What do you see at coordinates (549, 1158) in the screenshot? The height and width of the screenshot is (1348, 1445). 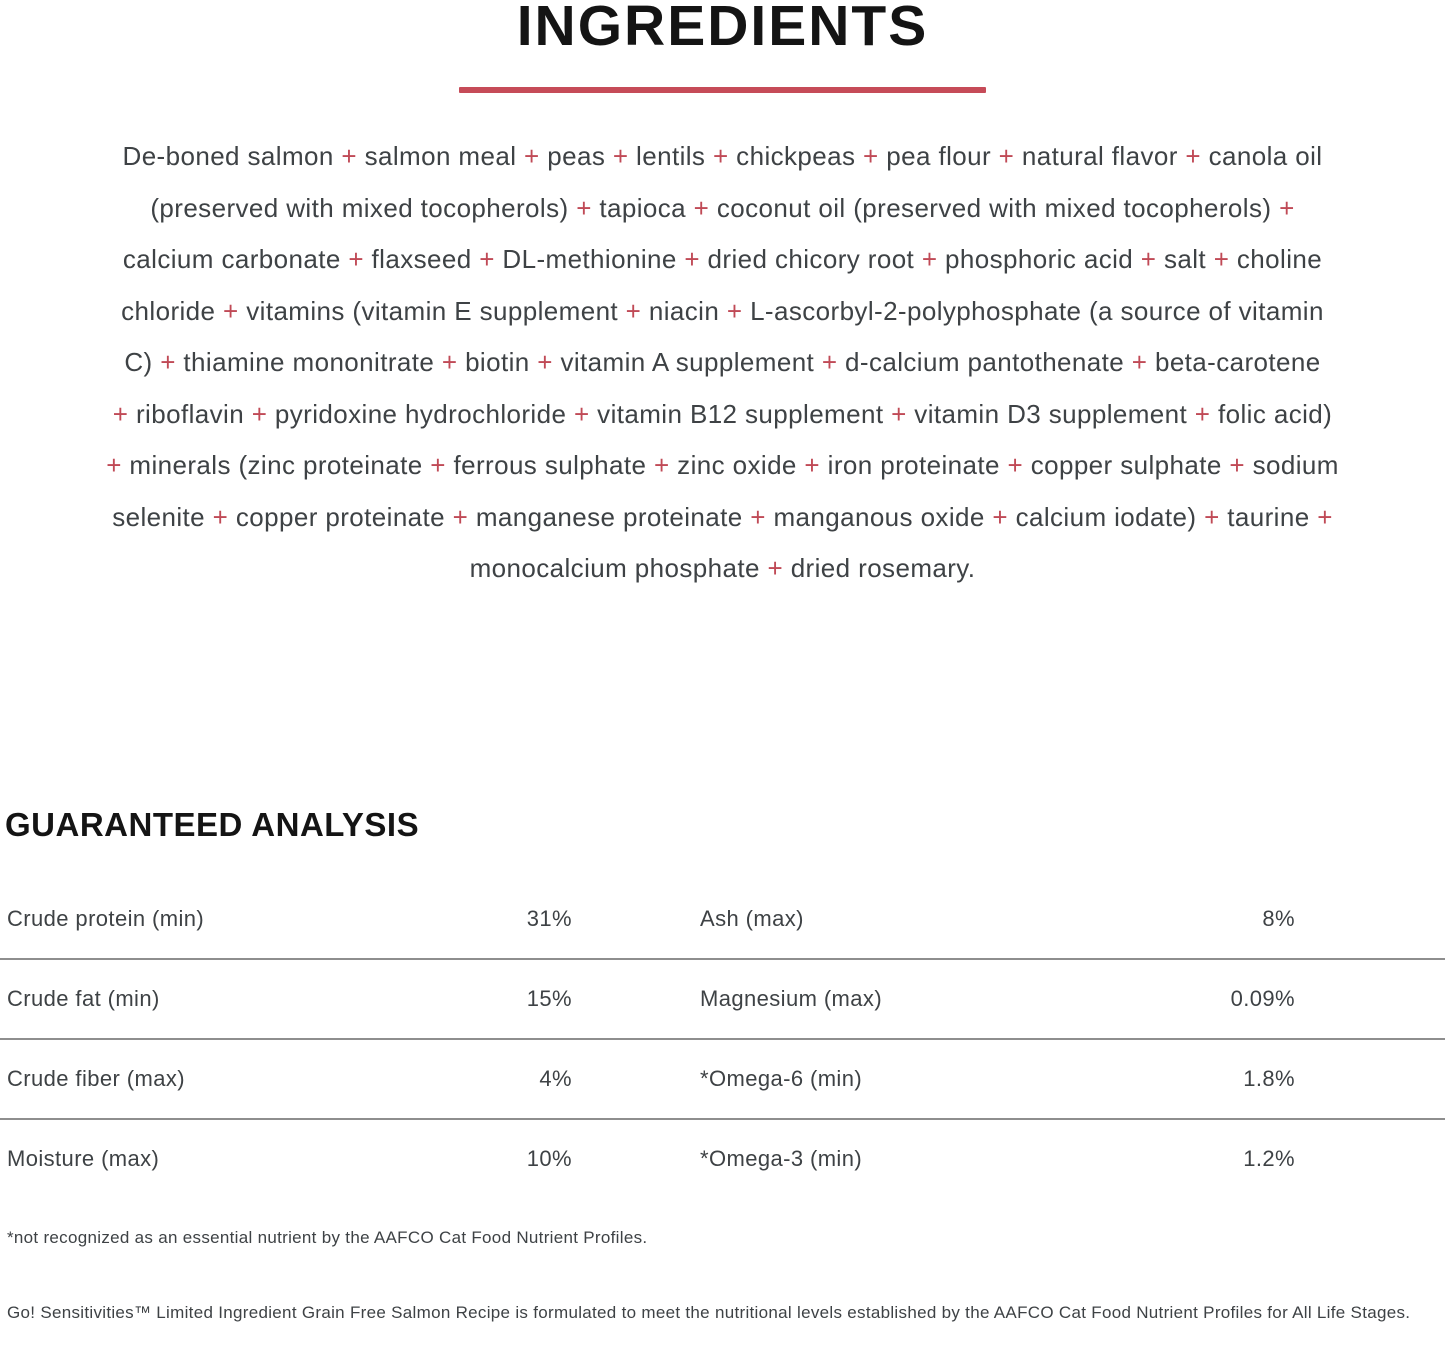 I see `nutrient-value: 10%` at bounding box center [549, 1158].